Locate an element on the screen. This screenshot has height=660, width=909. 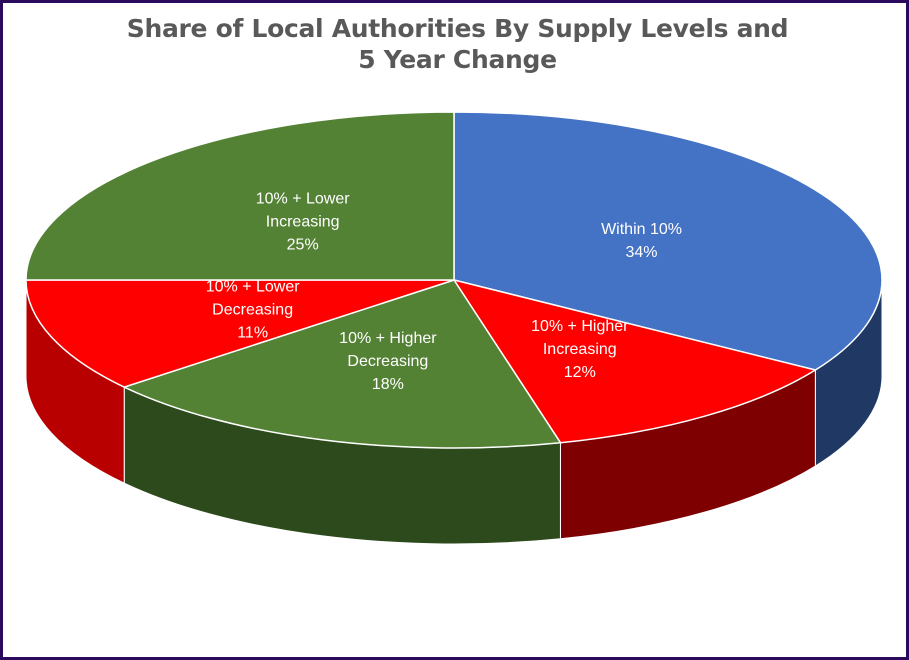
data-label-percent: 18% is located at coordinates (388, 384).